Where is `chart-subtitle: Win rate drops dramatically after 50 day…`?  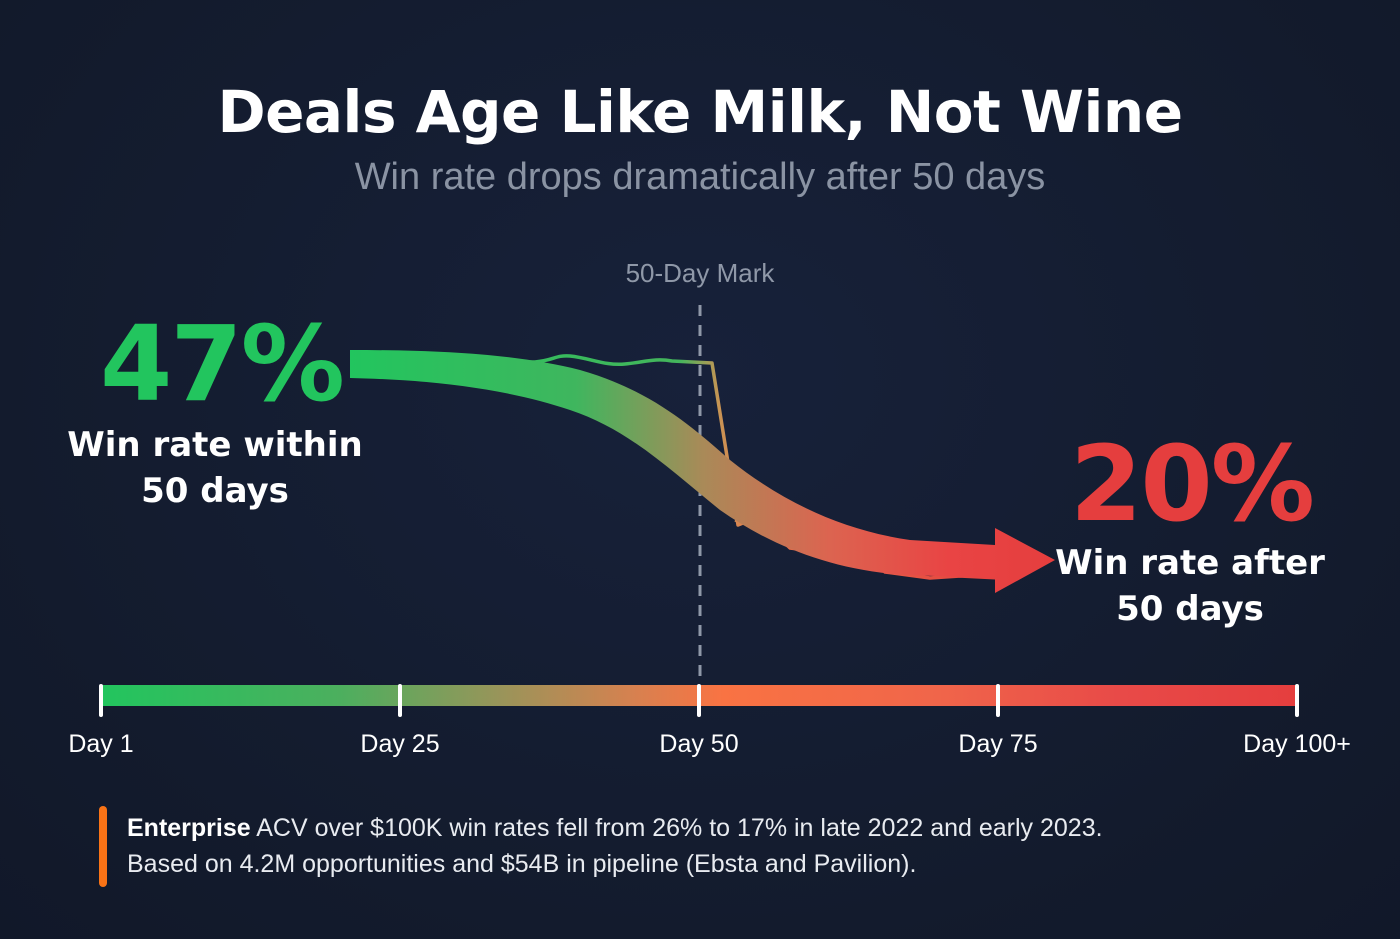 chart-subtitle: Win rate drops dramatically after 50 day… is located at coordinates (700, 177).